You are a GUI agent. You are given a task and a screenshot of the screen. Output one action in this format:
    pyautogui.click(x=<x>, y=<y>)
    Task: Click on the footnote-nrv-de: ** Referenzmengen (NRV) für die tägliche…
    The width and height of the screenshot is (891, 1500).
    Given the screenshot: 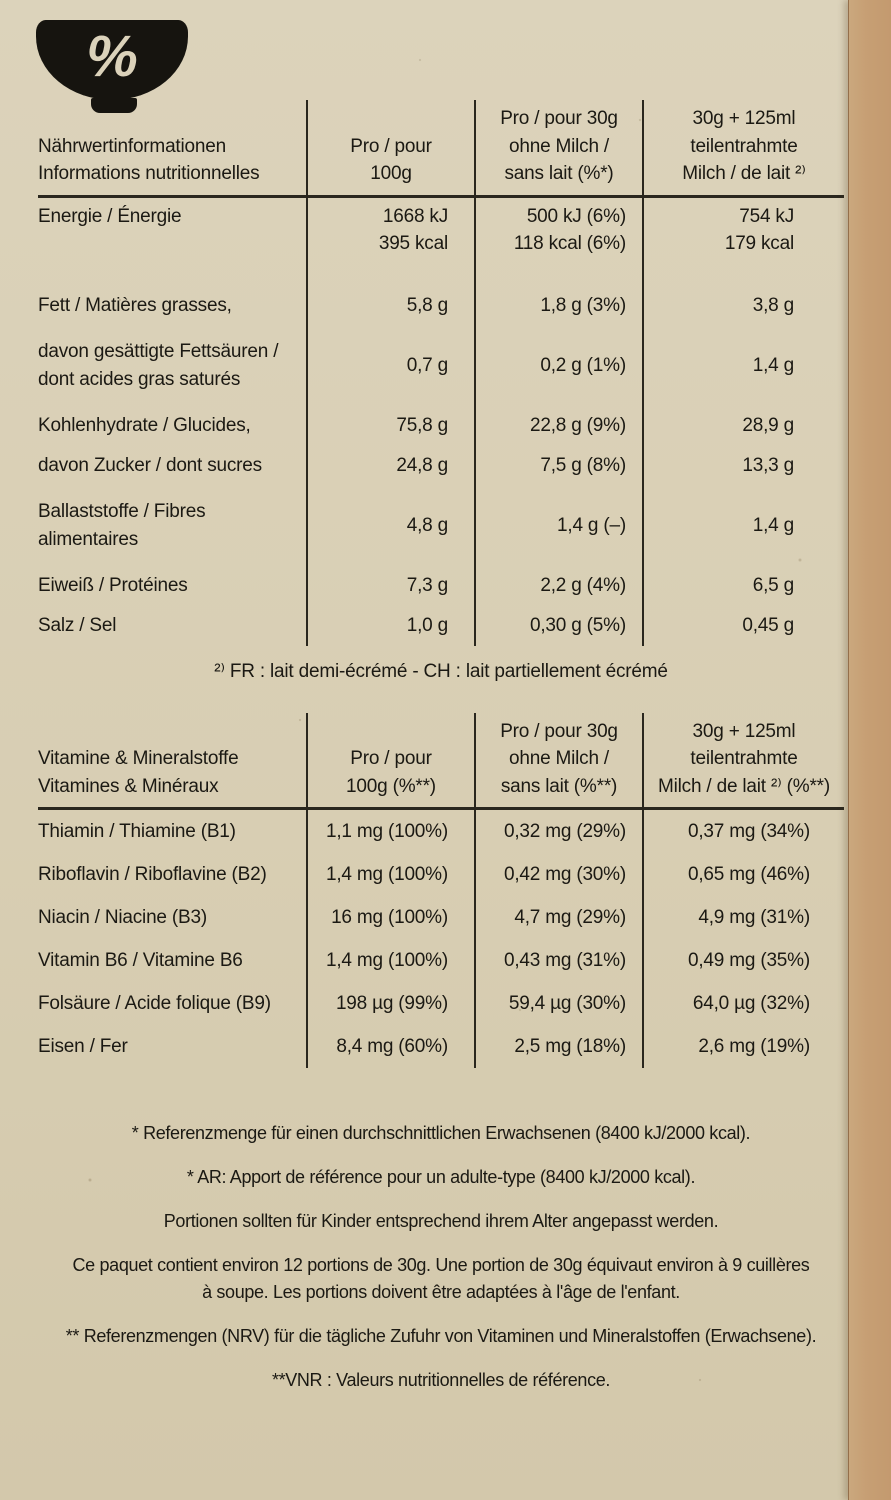 What is the action you would take?
    pyautogui.click(x=441, y=1336)
    